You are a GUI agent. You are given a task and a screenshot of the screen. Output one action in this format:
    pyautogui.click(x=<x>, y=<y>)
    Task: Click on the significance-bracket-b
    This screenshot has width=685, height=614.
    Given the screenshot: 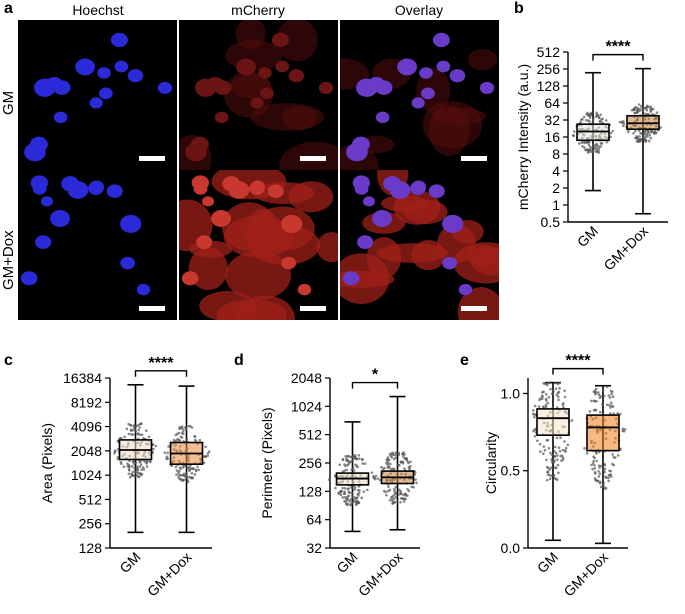 What is the action you would take?
    pyautogui.click(x=618, y=57)
    